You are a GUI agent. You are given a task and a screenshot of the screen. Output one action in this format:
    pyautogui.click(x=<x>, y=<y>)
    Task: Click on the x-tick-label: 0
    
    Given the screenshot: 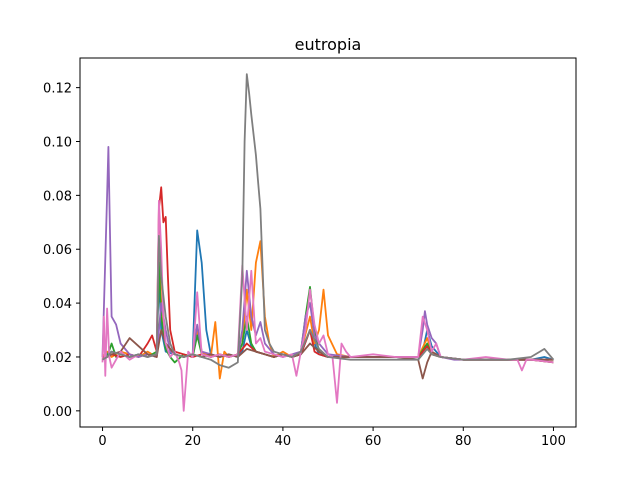 What is the action you would take?
    pyautogui.click(x=102, y=441)
    